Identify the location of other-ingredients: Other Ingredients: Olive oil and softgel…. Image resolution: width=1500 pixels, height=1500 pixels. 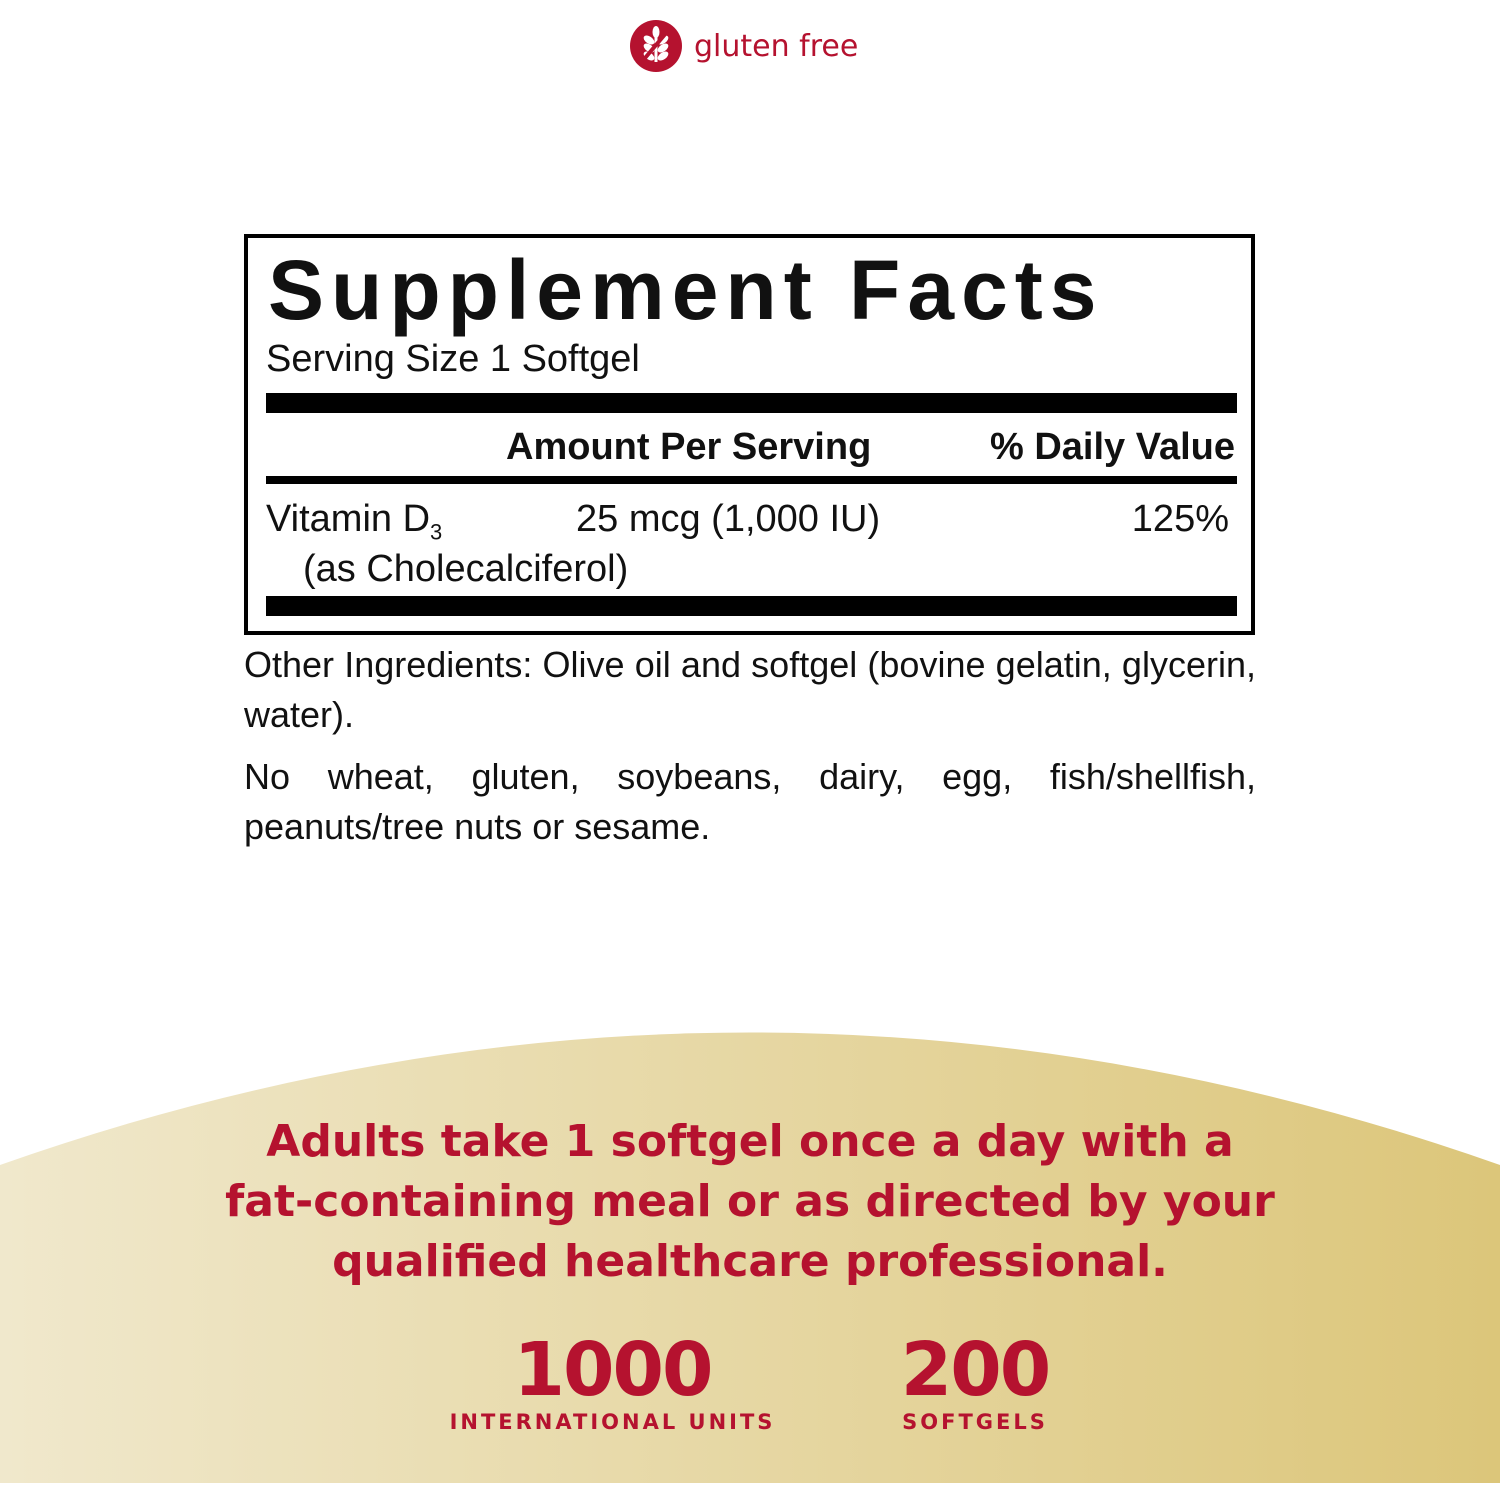
(750, 689).